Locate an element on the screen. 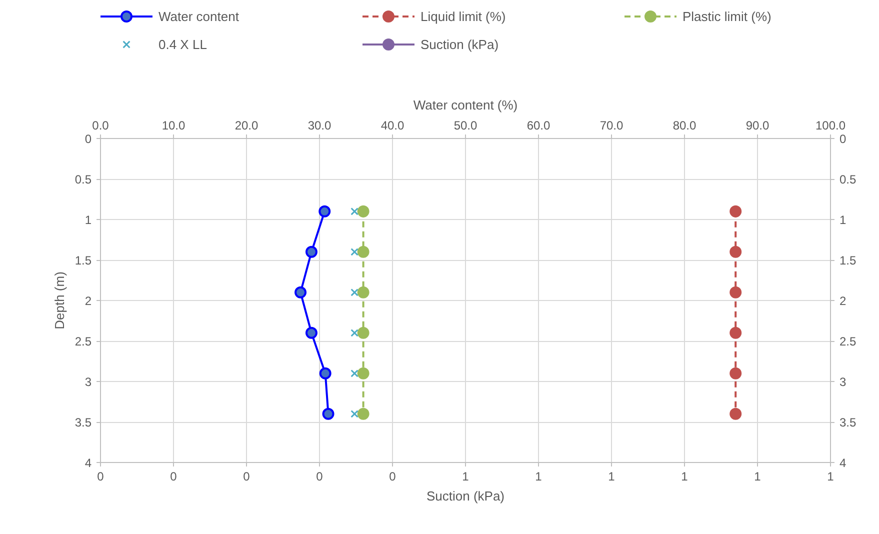  x2-tick-label: 70.0 is located at coordinates (612, 125).